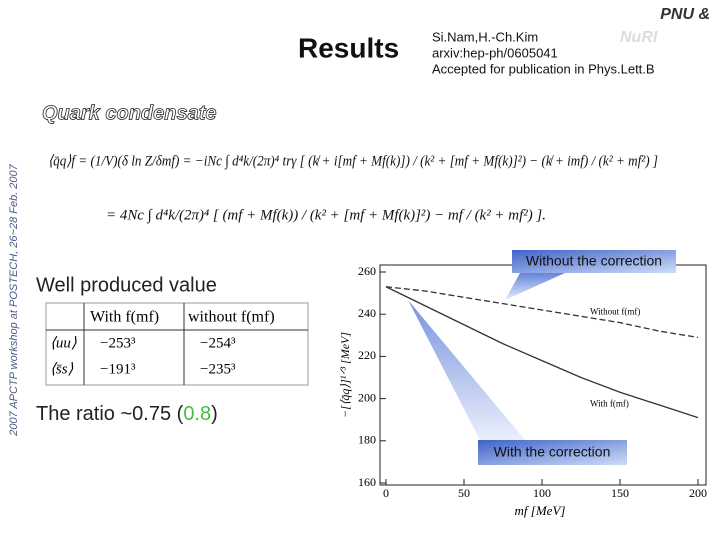 This screenshot has height=545, width=720. What do you see at coordinates (542, 493) in the screenshot?
I see `x-tick-label: 100` at bounding box center [542, 493].